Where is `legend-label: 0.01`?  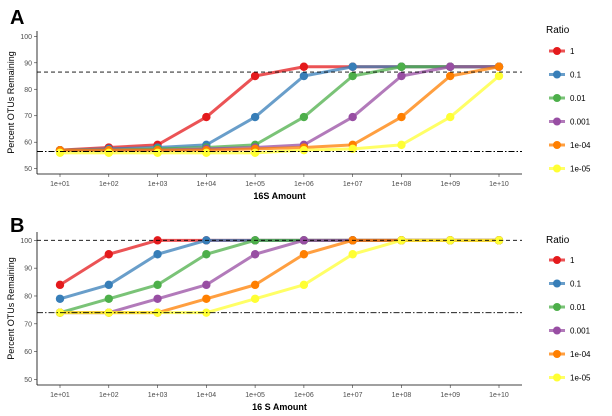 legend-label: 0.01 is located at coordinates (578, 307).